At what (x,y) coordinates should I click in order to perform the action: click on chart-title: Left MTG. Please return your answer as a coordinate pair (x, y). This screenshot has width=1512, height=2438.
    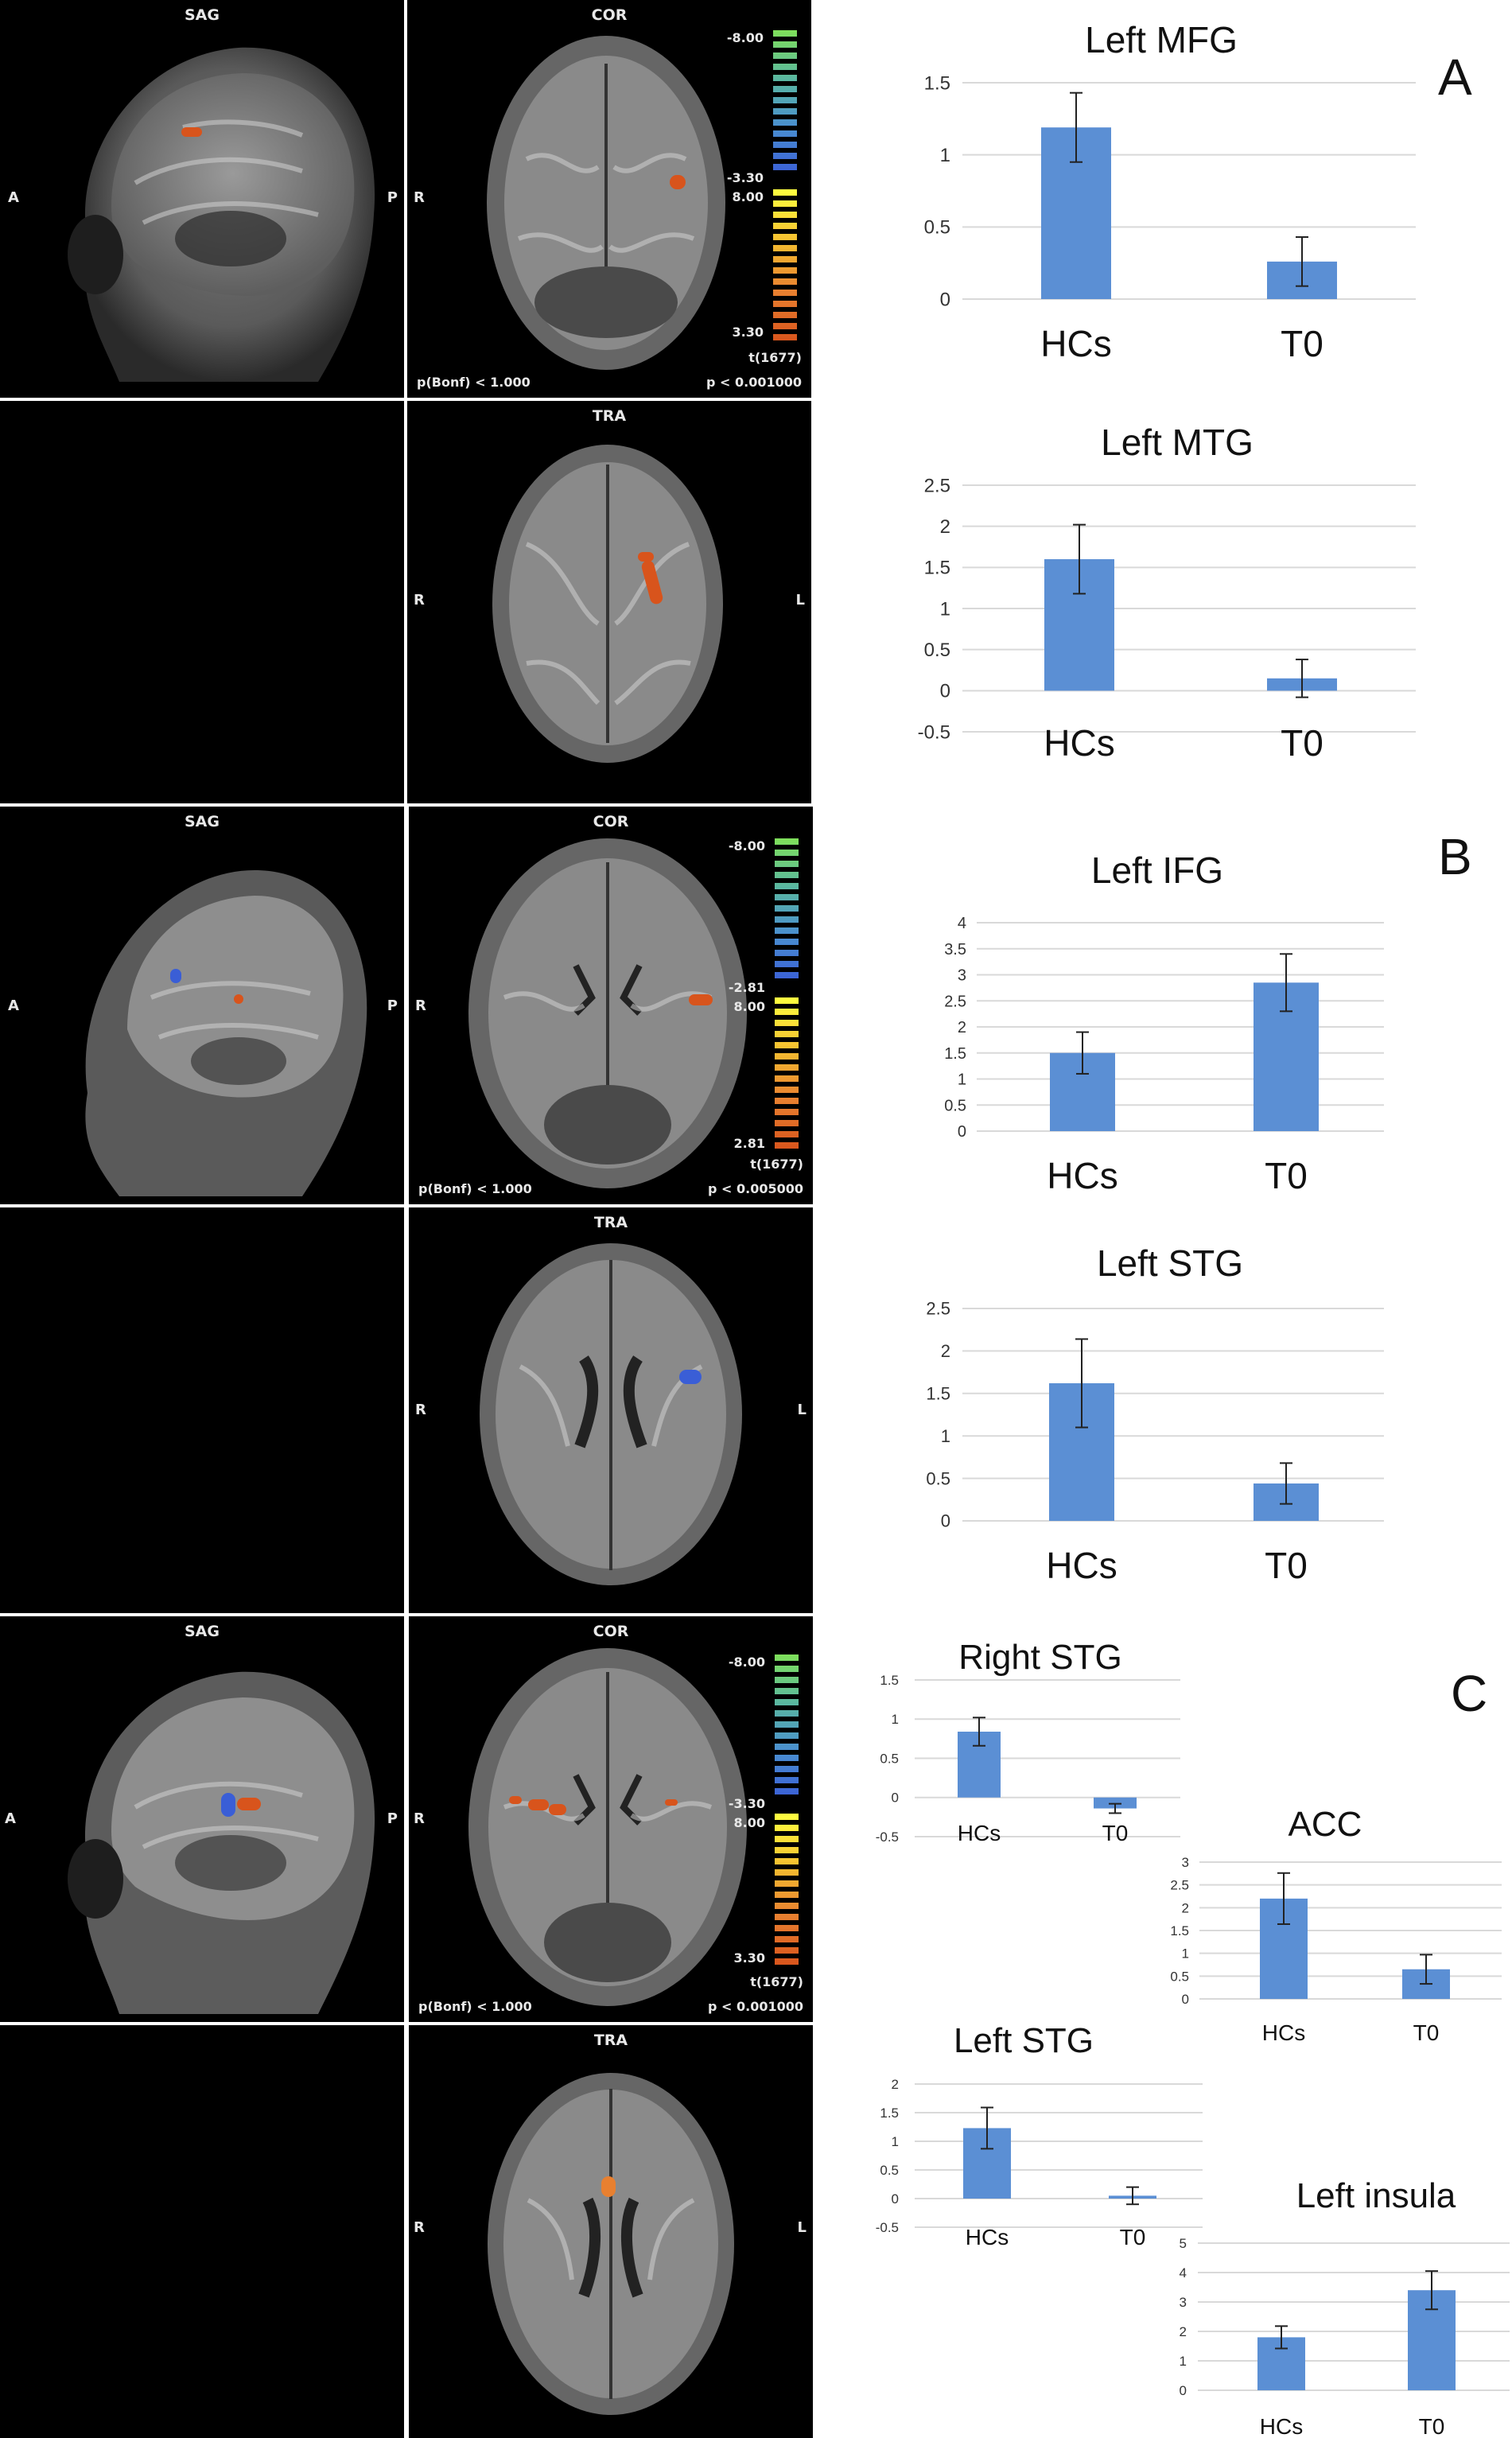
    Looking at the image, I should click on (1178, 442).